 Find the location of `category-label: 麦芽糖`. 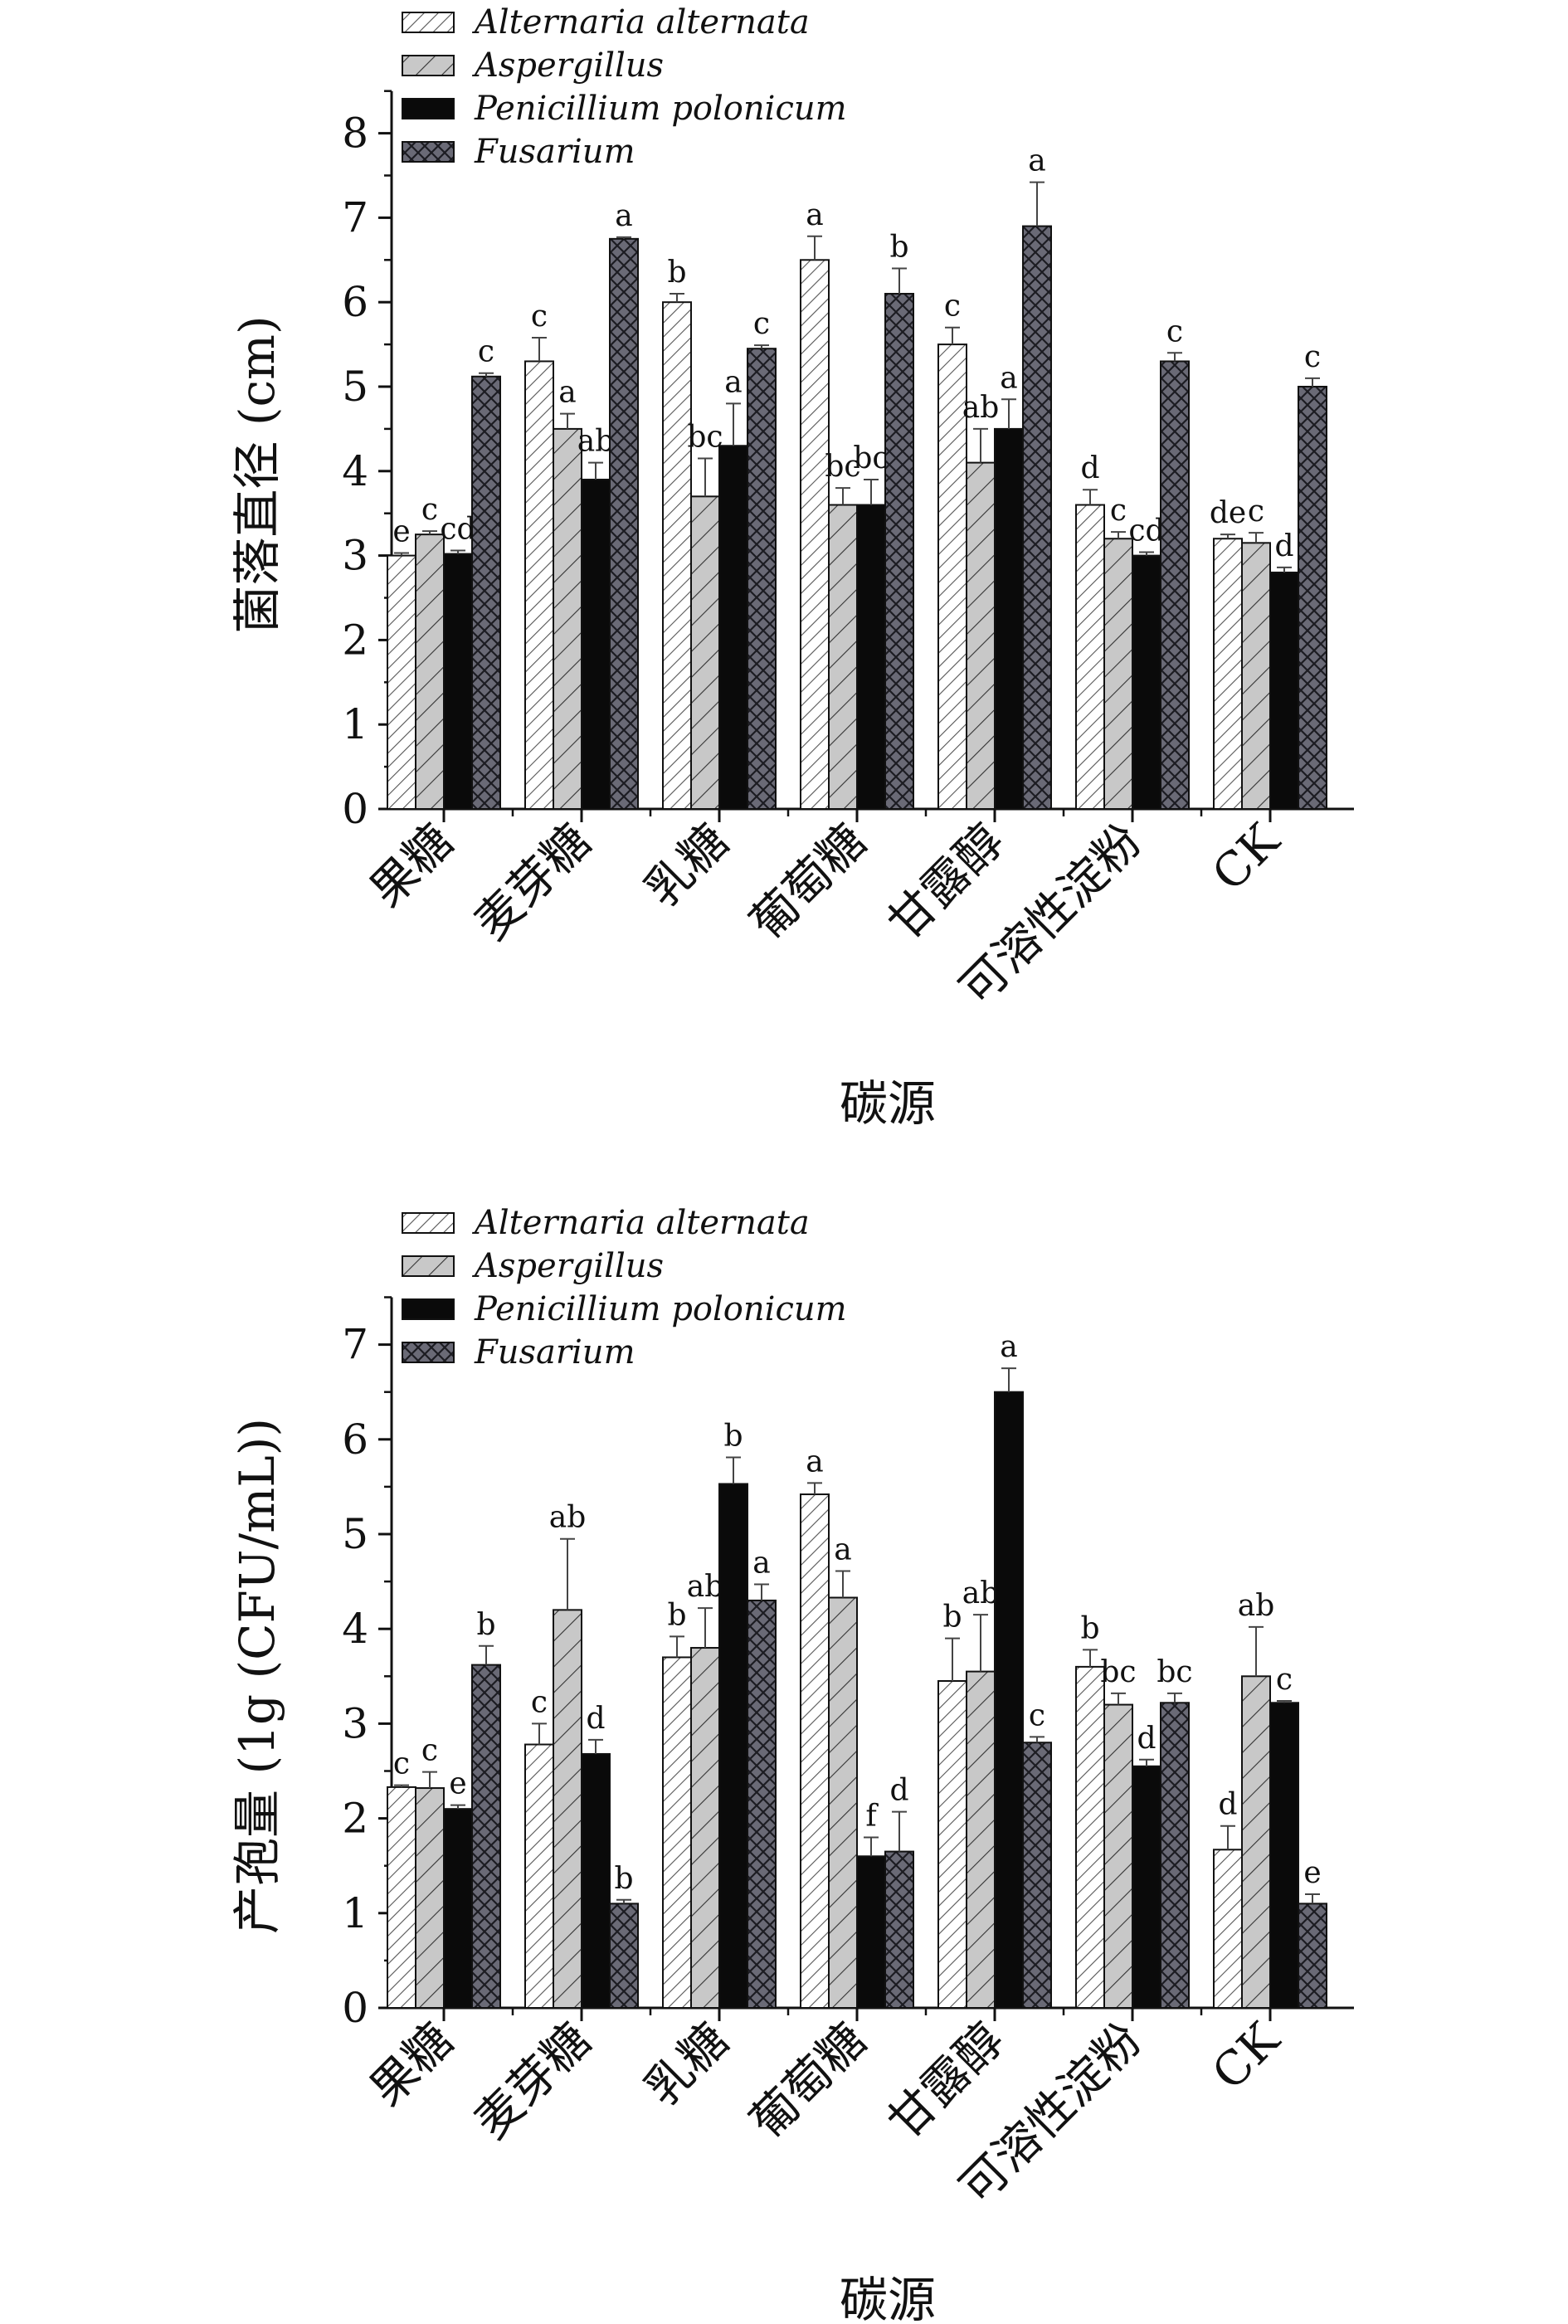

category-label: 麦芽糖 is located at coordinates (533, 883).